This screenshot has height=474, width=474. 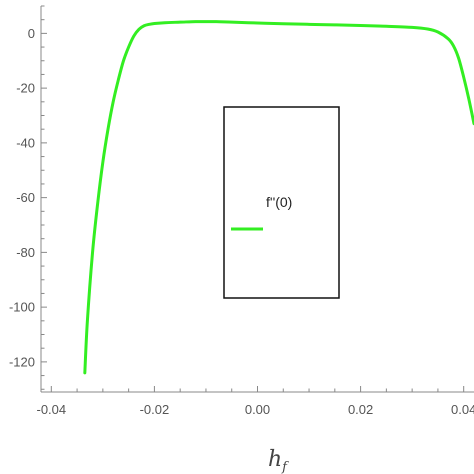 What do you see at coordinates (25, 88) in the screenshot?
I see `y-tick-label: -20` at bounding box center [25, 88].